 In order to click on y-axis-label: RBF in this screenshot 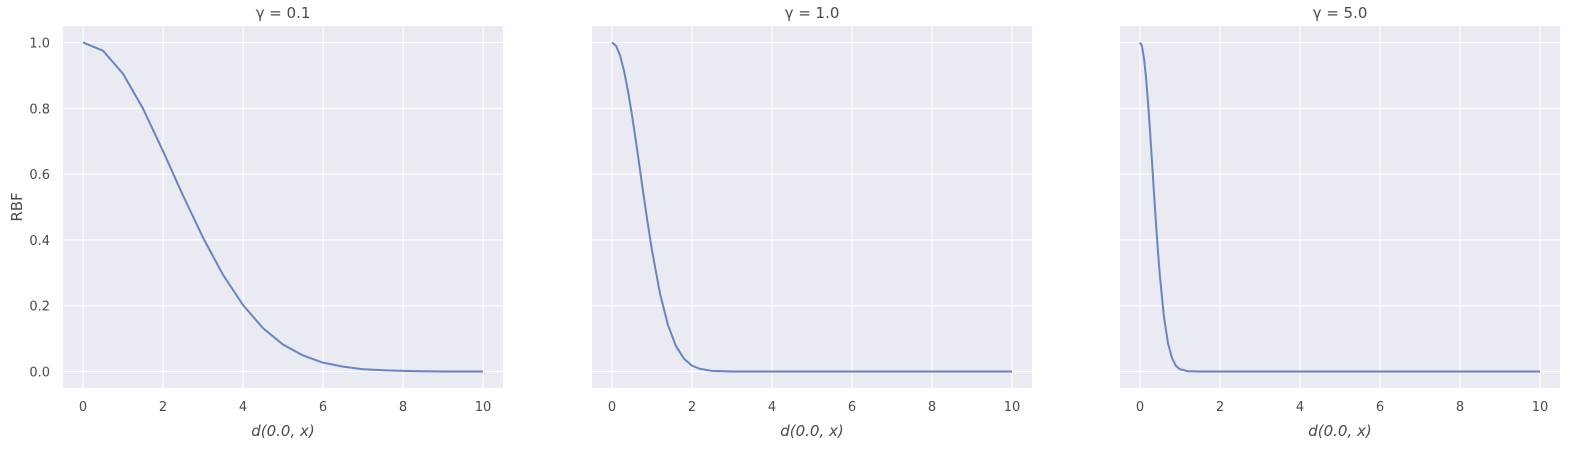, I will do `click(17, 206)`.